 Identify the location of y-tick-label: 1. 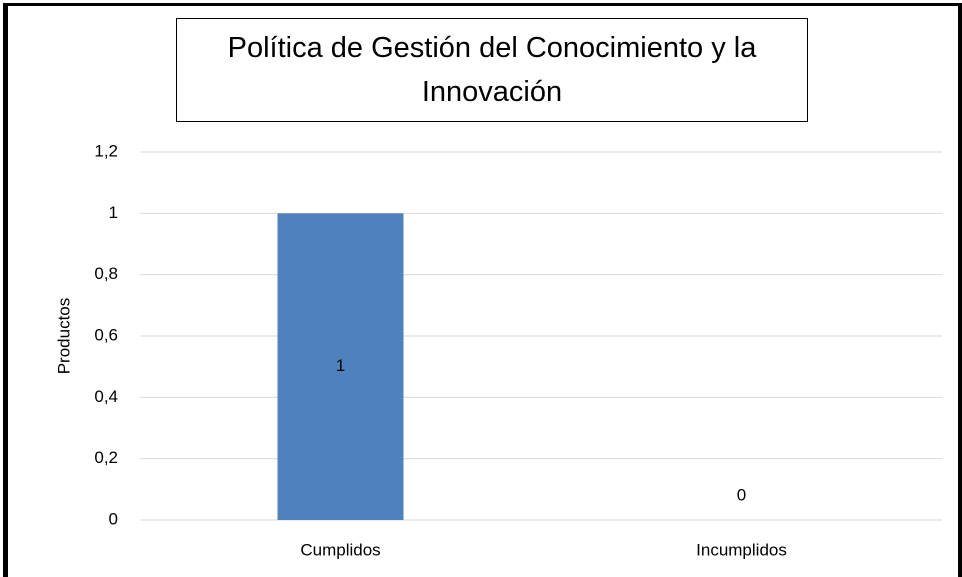
(113, 212).